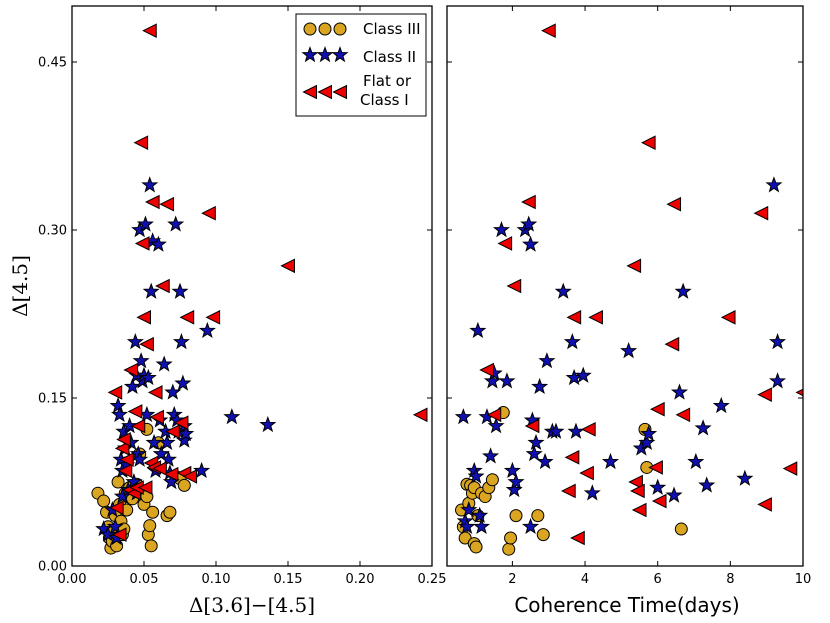  What do you see at coordinates (658, 579) in the screenshot?
I see `x-tick-label: 6` at bounding box center [658, 579].